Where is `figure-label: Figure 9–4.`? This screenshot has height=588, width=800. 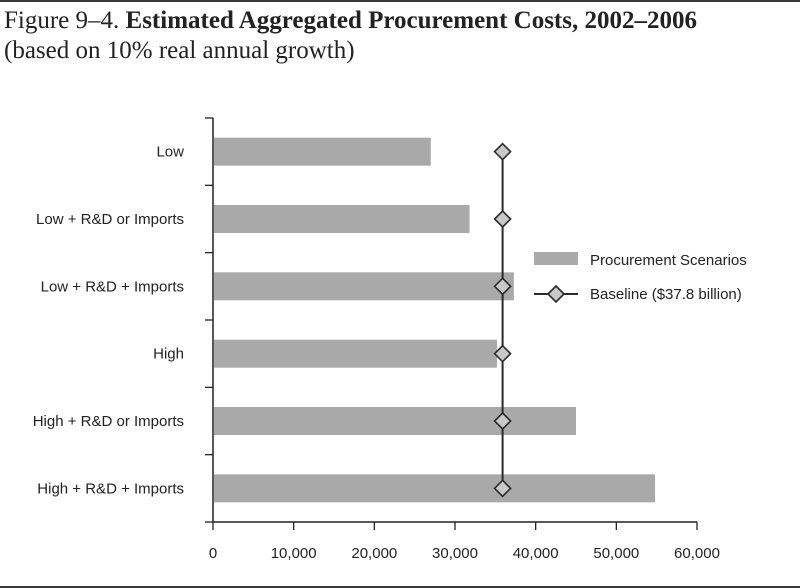
figure-label: Figure 9–4. is located at coordinates (62, 20).